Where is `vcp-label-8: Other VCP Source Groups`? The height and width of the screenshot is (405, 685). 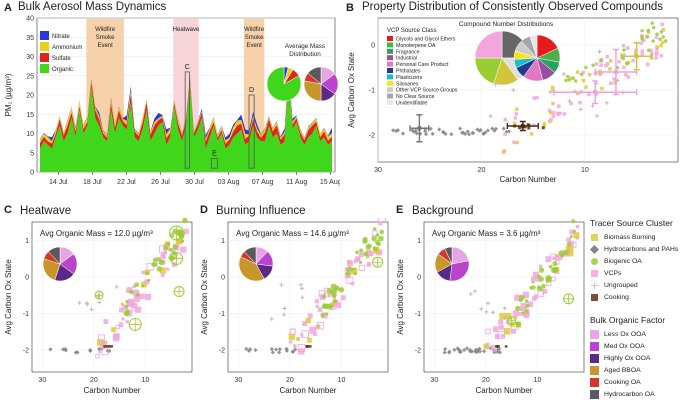
vcp-label-8: Other VCP Source Groups is located at coordinates (427, 91).